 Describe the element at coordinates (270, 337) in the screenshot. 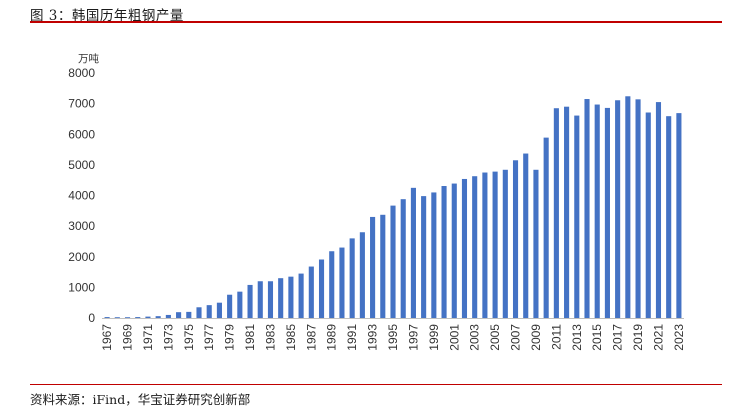

I see `x-tick-label: 1983` at that location.